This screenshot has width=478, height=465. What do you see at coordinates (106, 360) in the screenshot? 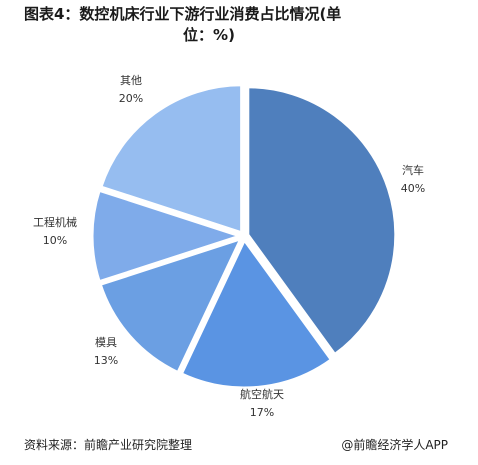
I see `slice-value-label-2: 13%` at bounding box center [106, 360].